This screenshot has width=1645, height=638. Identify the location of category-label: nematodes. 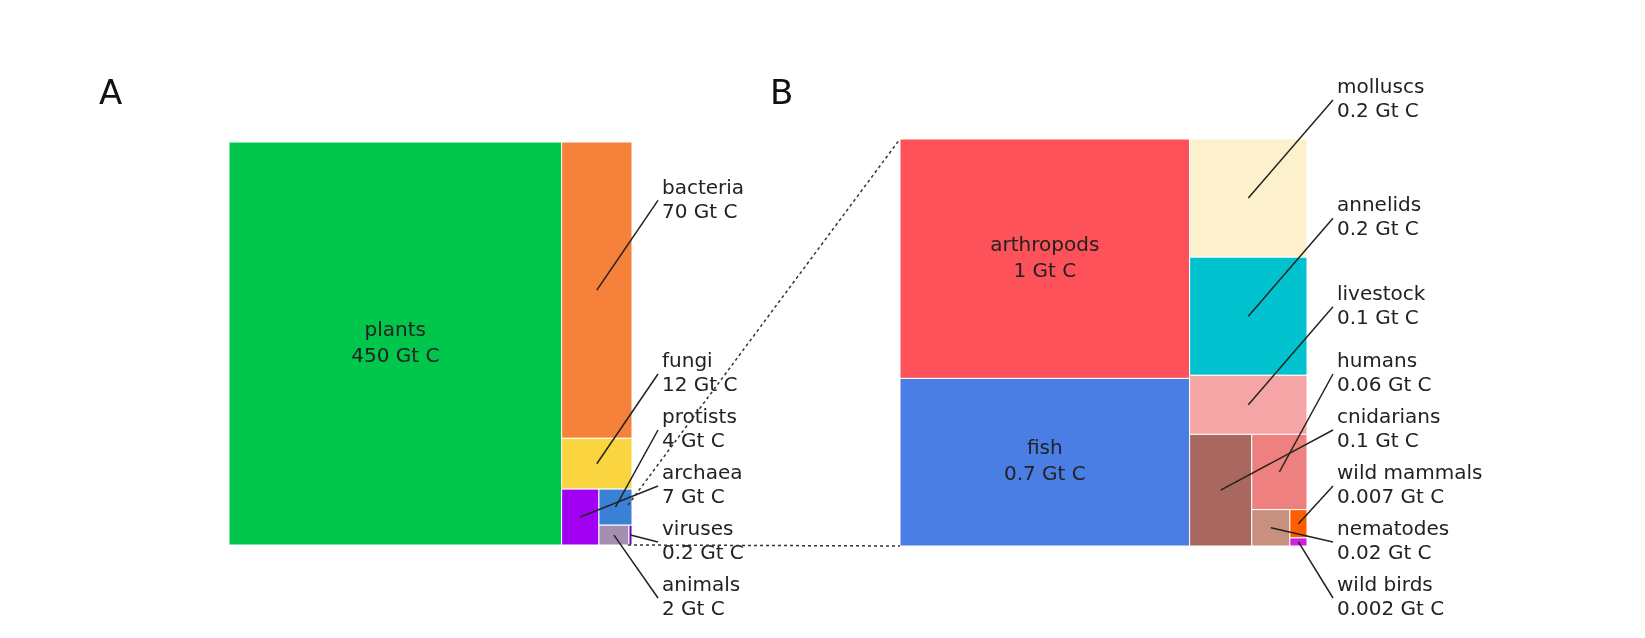
(1393, 528).